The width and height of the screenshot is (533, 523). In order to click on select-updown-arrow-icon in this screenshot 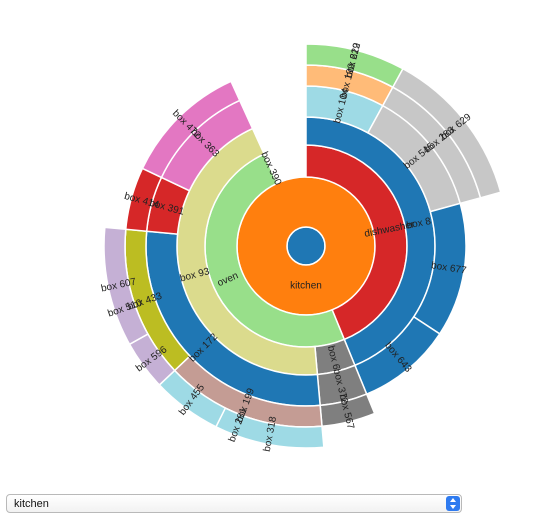, I will do `click(453, 503)`.